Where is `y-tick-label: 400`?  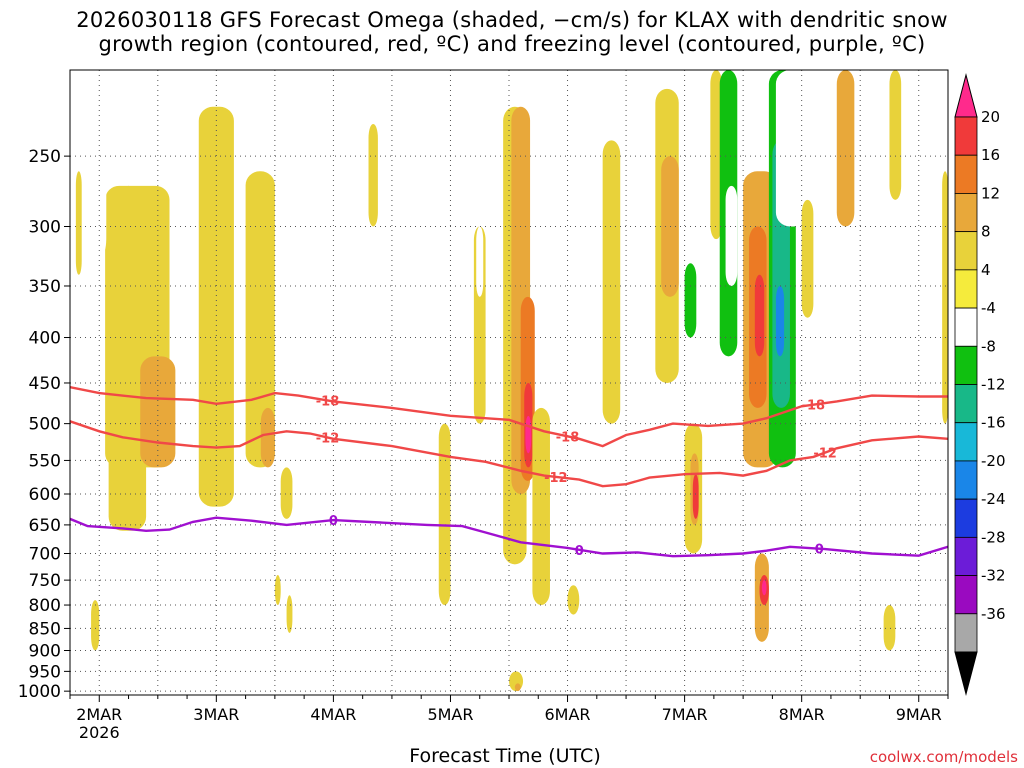 y-tick-label: 400 is located at coordinates (45, 339).